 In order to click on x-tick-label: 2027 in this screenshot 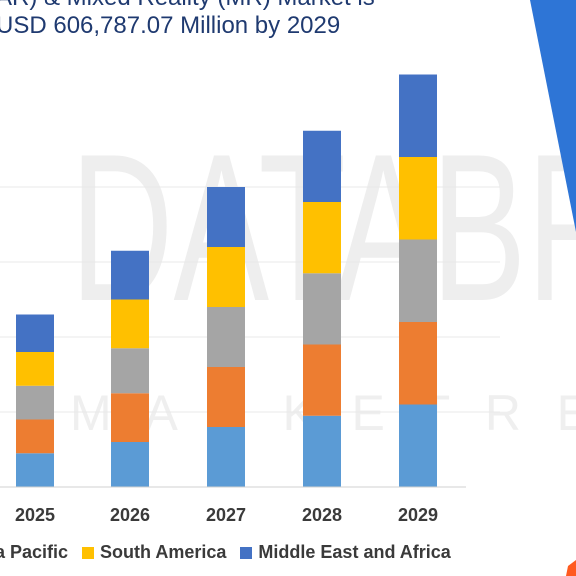, I will do `click(226, 515)`.